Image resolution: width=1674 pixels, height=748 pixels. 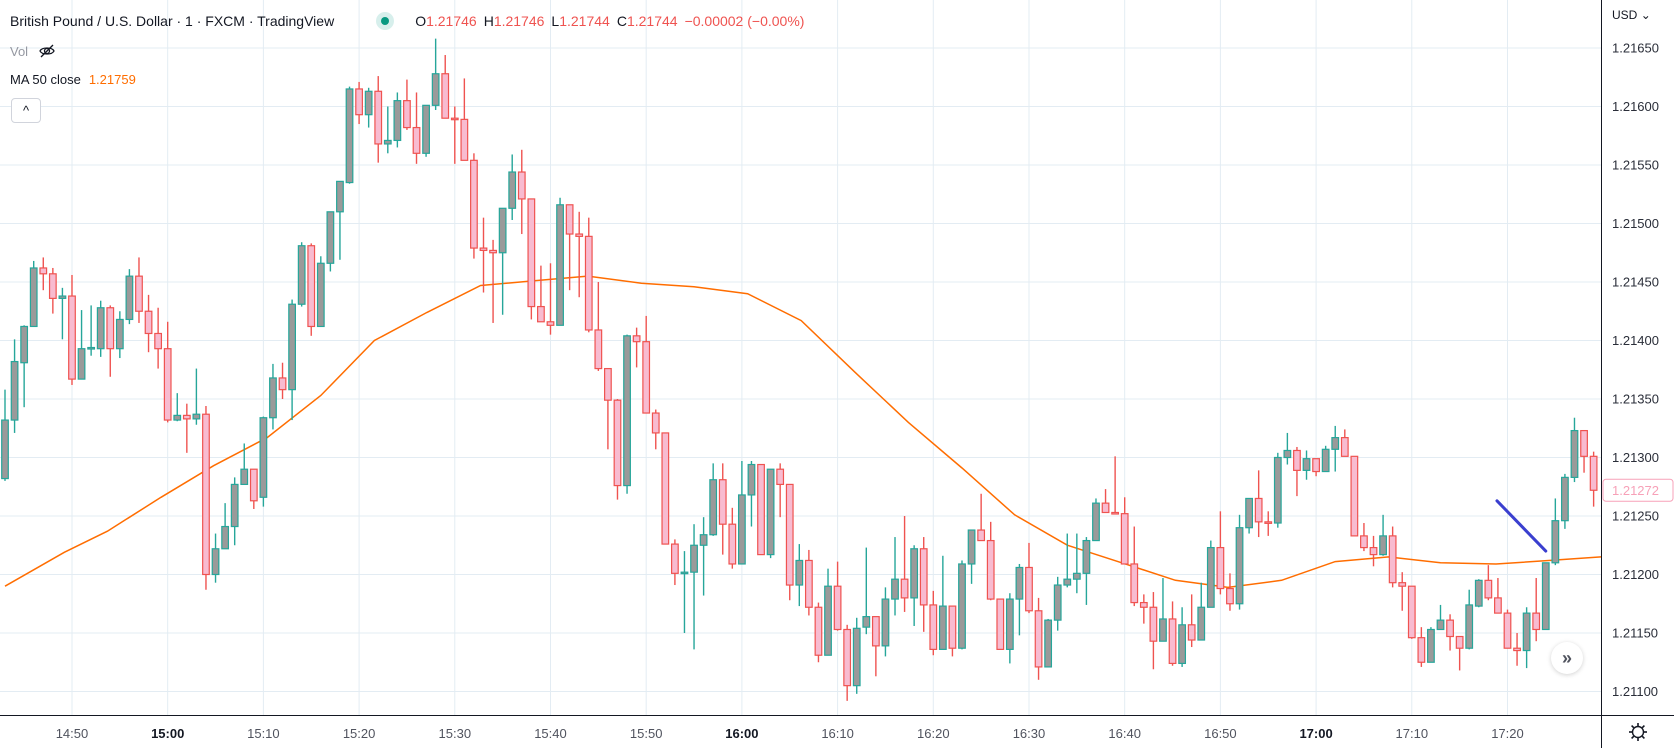 What do you see at coordinates (1567, 658) in the screenshot?
I see `scroll-to-realtime-button: »` at bounding box center [1567, 658].